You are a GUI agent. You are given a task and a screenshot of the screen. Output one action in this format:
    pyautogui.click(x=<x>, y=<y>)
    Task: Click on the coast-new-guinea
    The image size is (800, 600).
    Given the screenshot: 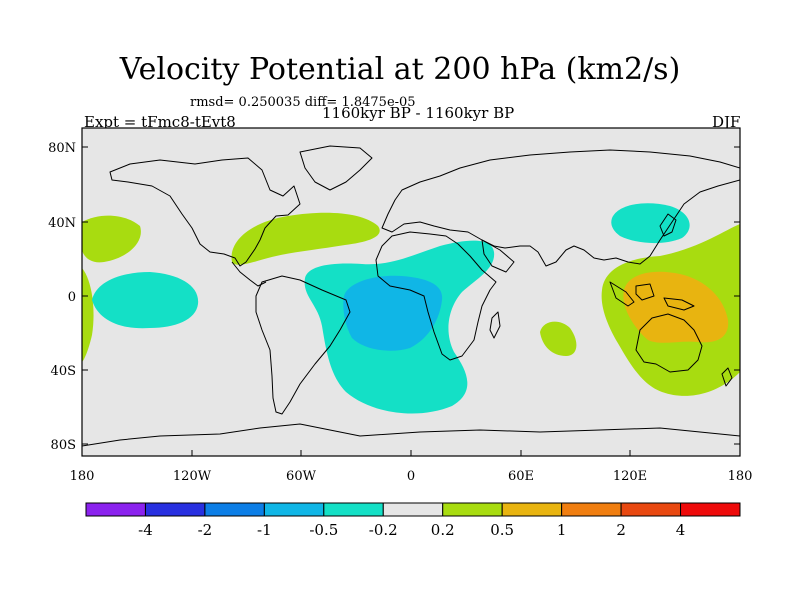 What is the action you would take?
    pyautogui.click(x=679, y=304)
    